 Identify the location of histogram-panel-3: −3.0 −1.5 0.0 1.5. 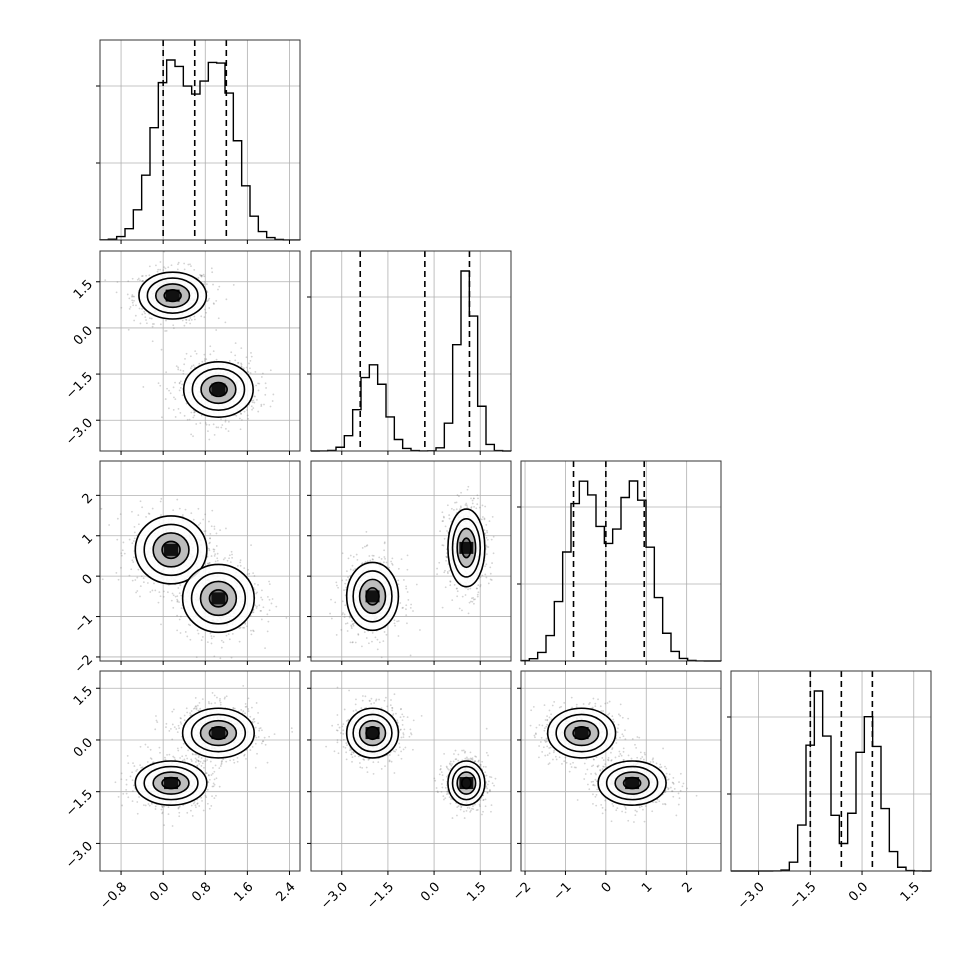
(829, 791).